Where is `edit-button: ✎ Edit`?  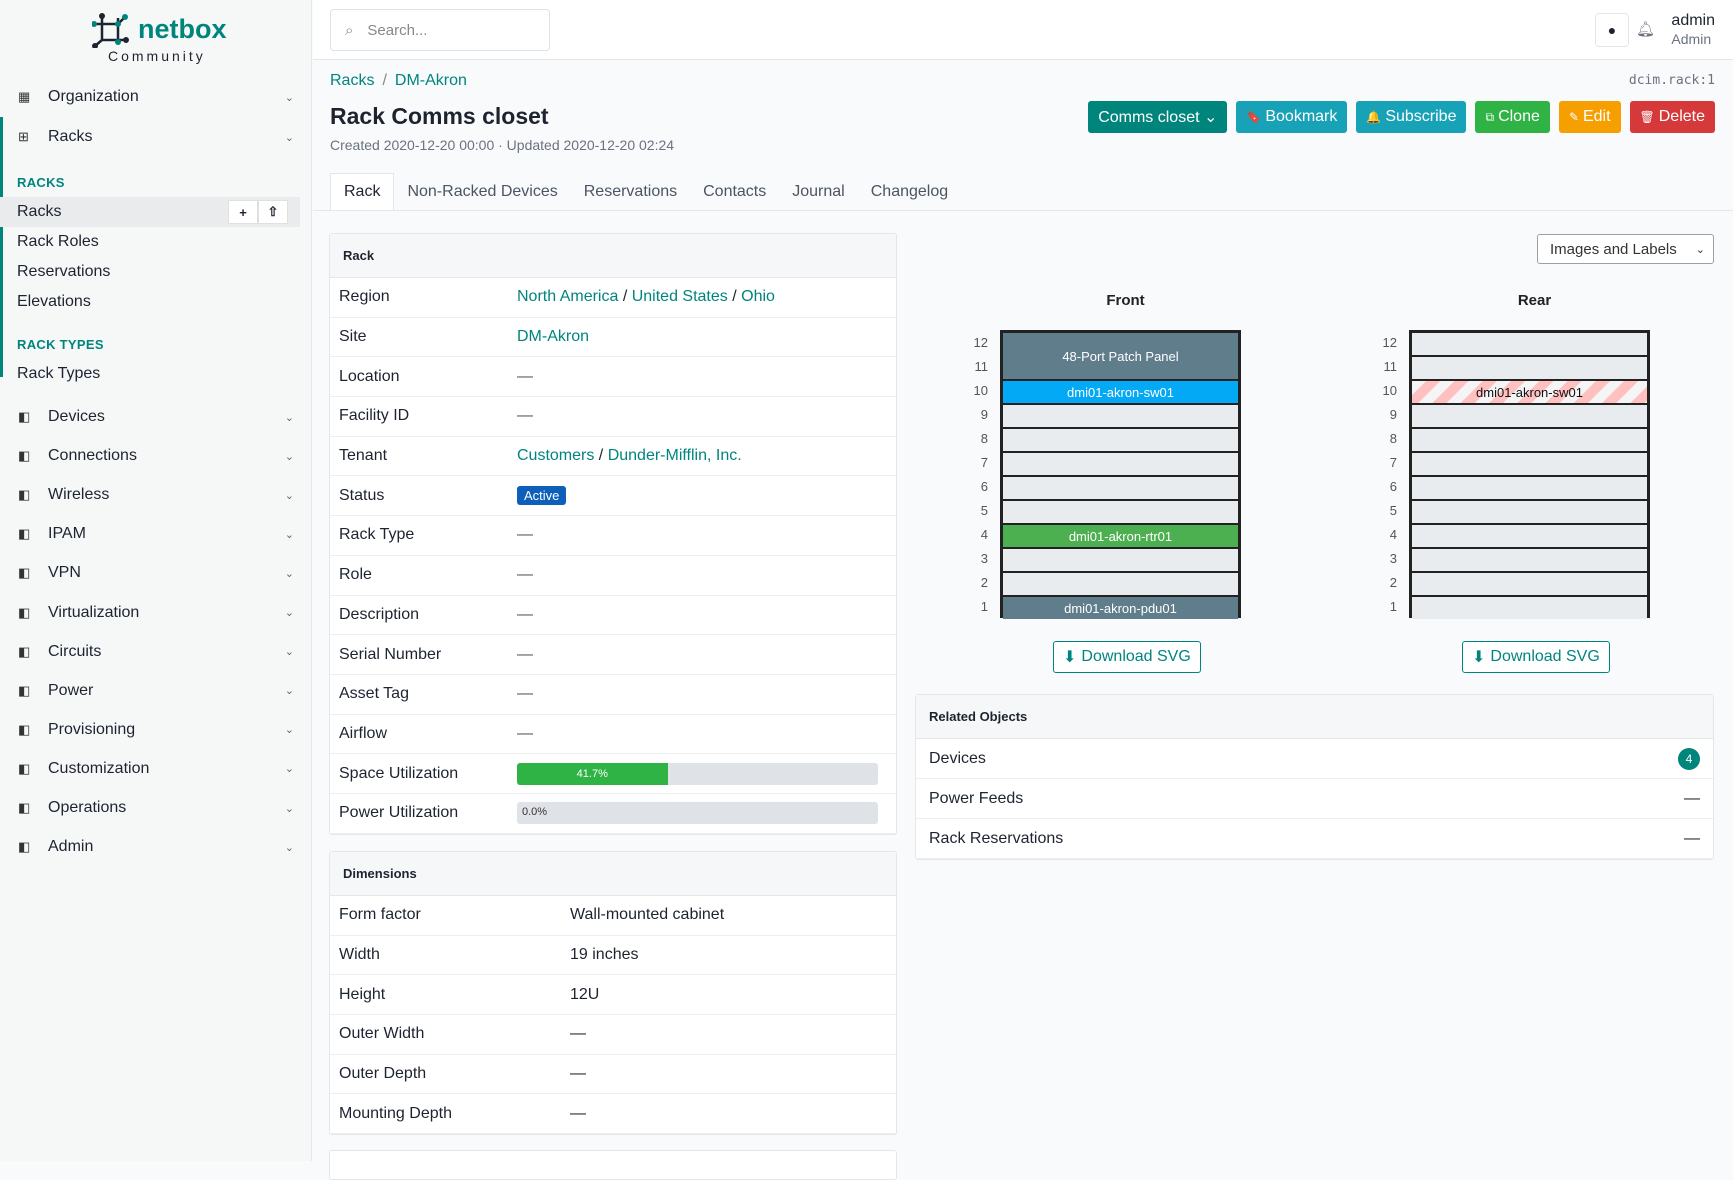 edit-button: ✎ Edit is located at coordinates (1589, 117).